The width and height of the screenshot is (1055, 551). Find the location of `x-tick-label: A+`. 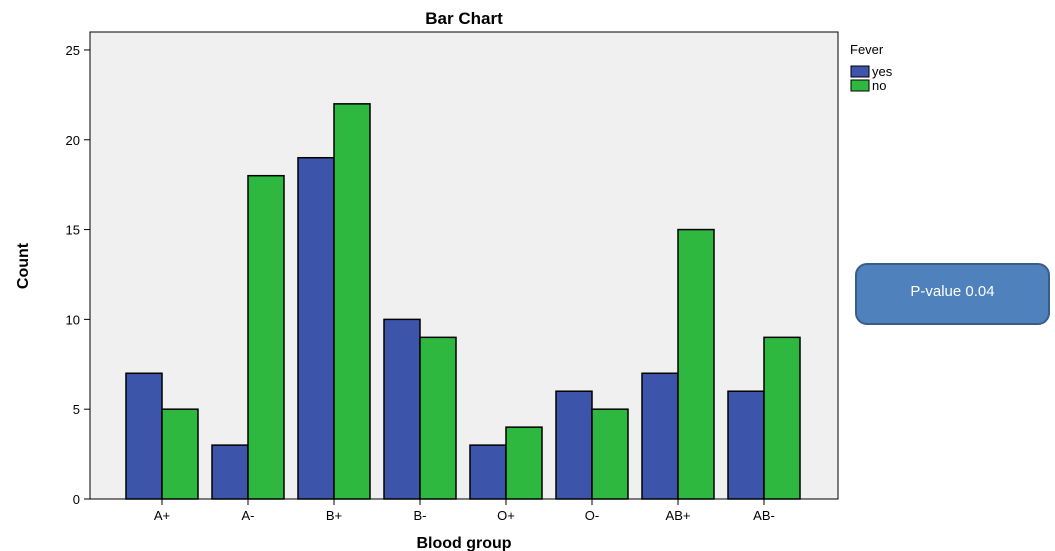

x-tick-label: A+ is located at coordinates (162, 515).